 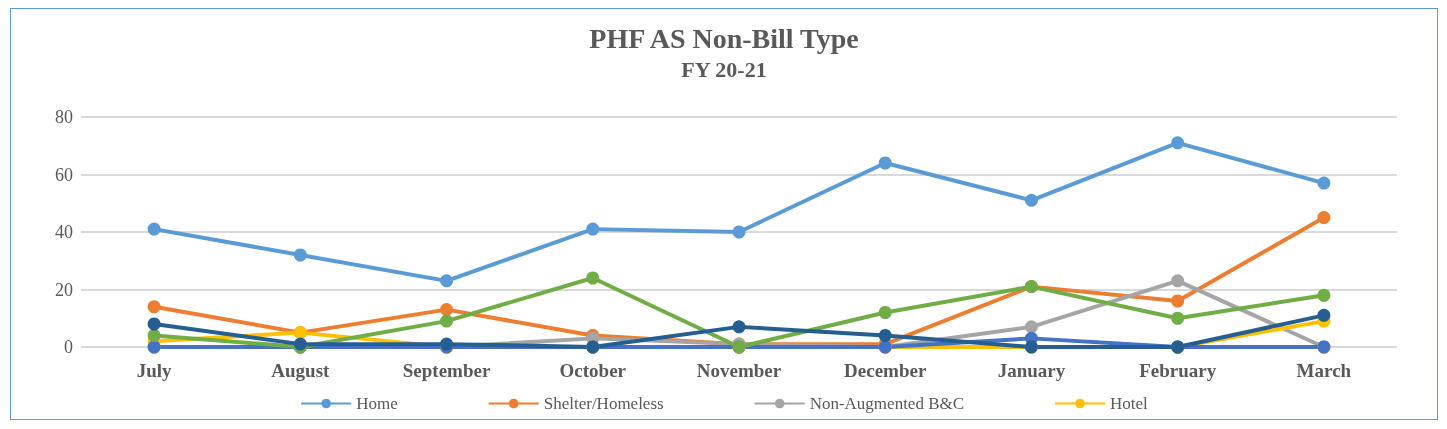 I want to click on legend-label: Shelter/Homeless, so click(x=603, y=403).